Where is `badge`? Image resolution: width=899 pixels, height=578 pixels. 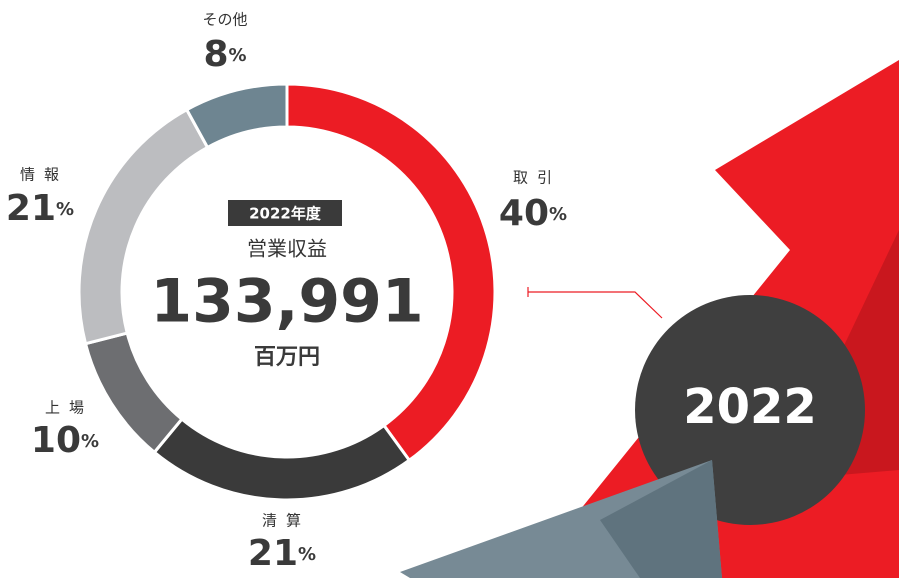 badge is located at coordinates (285, 213).